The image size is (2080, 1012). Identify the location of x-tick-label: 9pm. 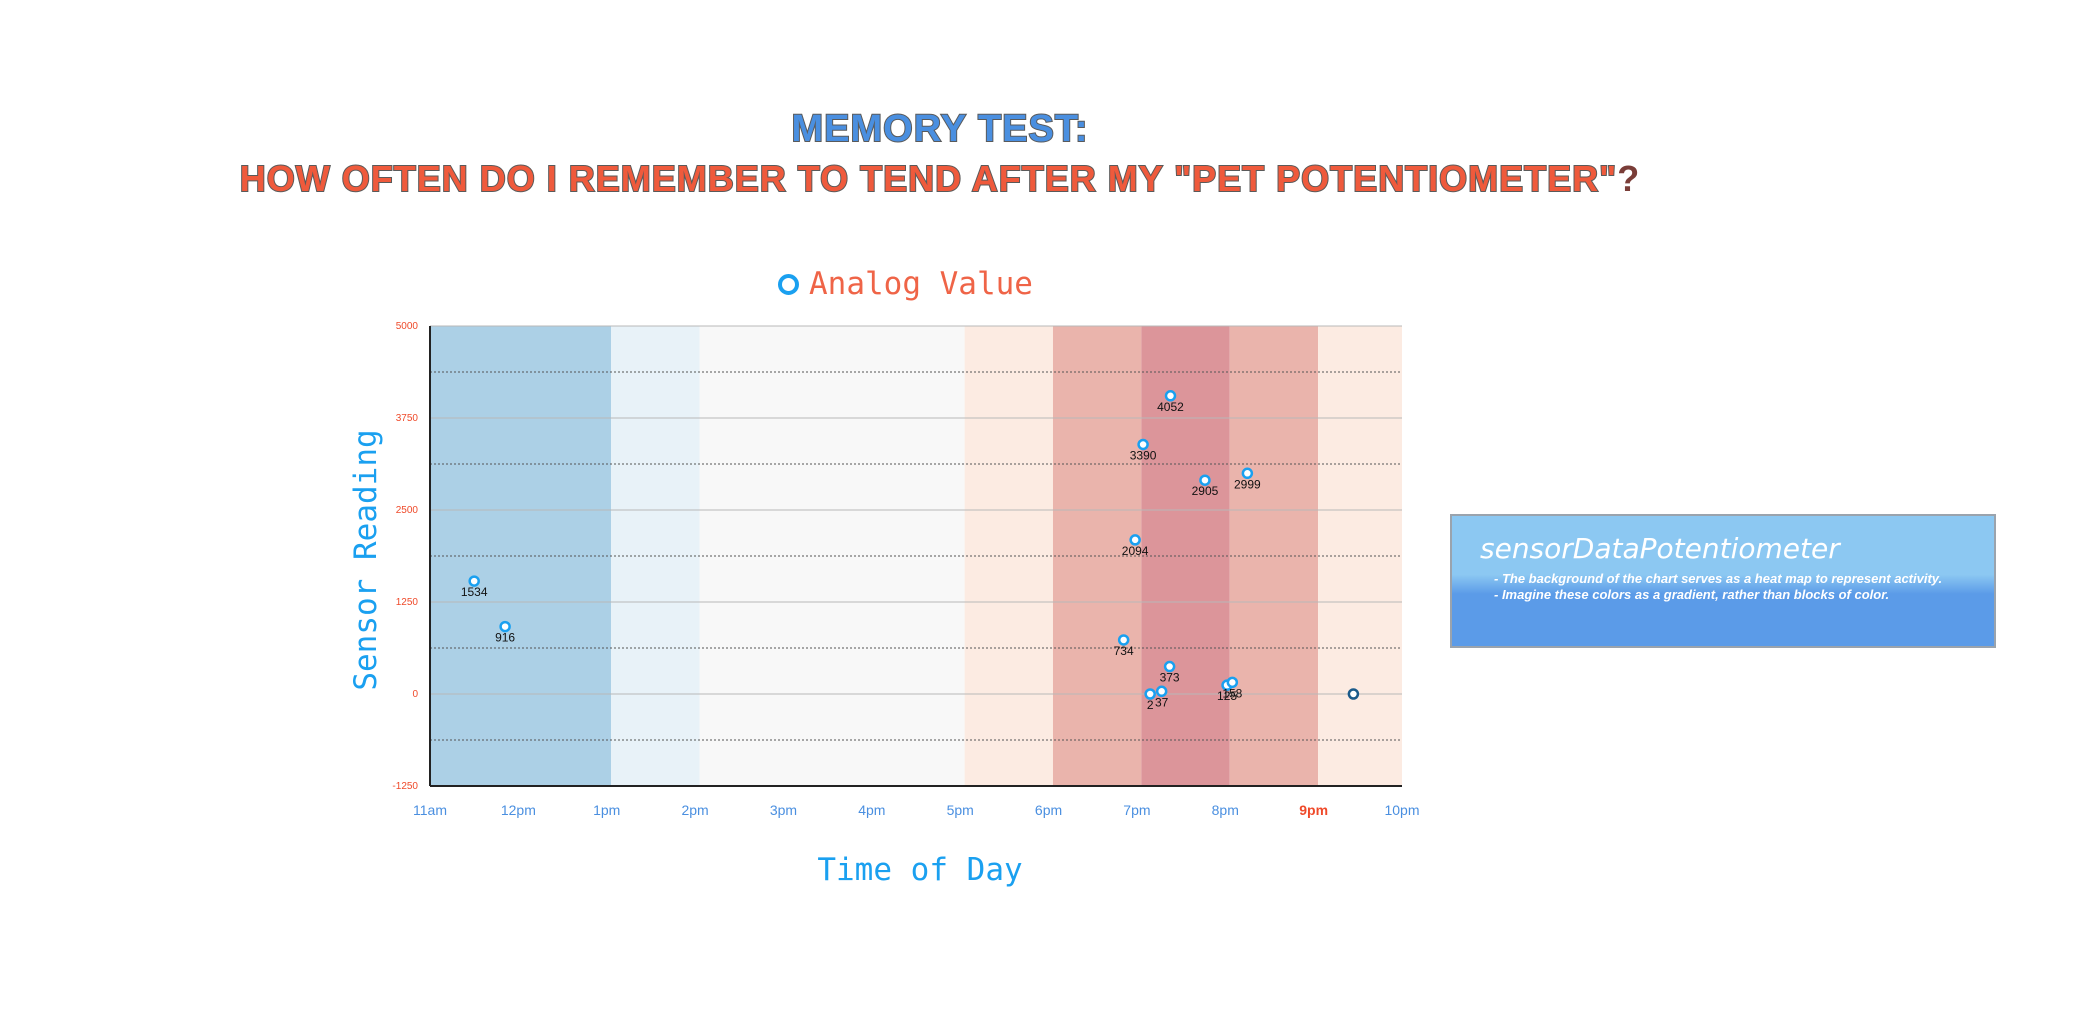
(1313, 810).